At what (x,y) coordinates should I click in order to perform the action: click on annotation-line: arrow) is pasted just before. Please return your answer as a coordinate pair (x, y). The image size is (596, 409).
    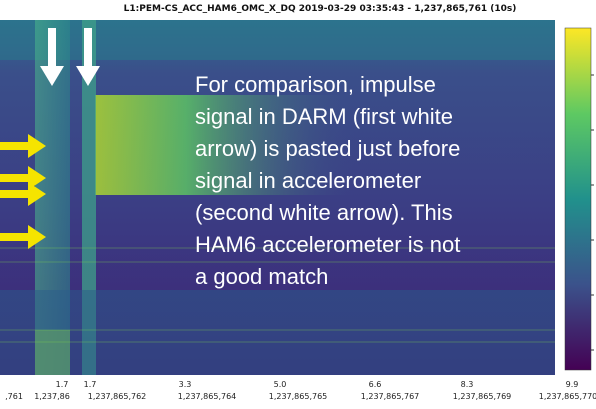
    Looking at the image, I should click on (327, 148).